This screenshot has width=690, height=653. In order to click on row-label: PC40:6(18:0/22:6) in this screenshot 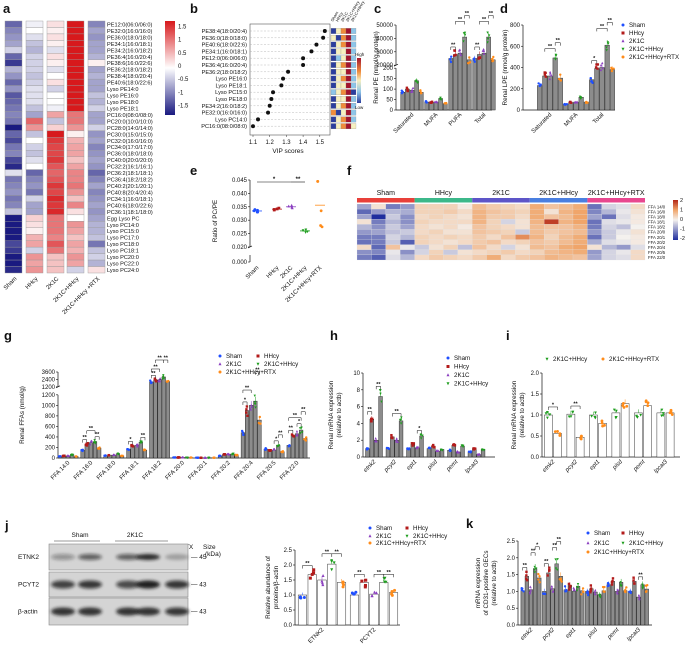, I will do `click(130, 206)`.